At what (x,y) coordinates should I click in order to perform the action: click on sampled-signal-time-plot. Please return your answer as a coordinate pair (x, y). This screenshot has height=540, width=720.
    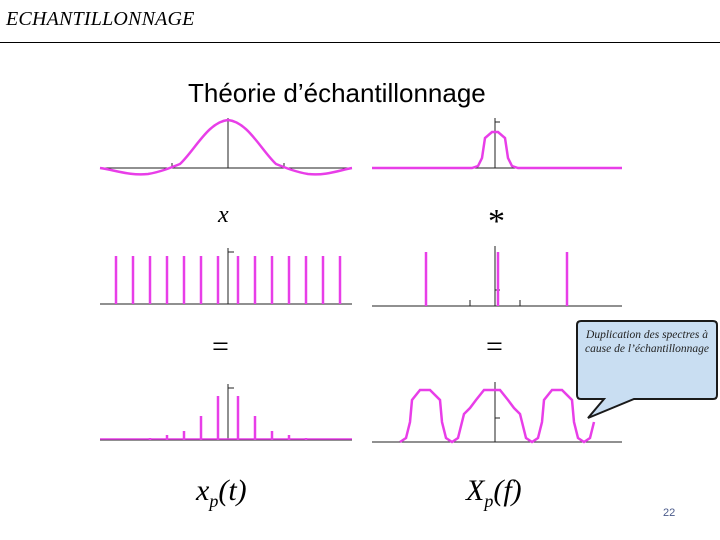
    Looking at the image, I should click on (226, 412).